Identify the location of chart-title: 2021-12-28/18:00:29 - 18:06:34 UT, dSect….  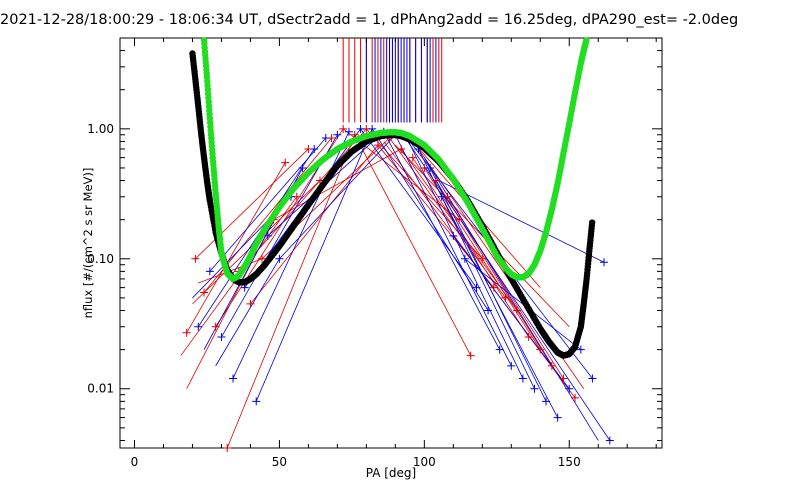
(369, 20).